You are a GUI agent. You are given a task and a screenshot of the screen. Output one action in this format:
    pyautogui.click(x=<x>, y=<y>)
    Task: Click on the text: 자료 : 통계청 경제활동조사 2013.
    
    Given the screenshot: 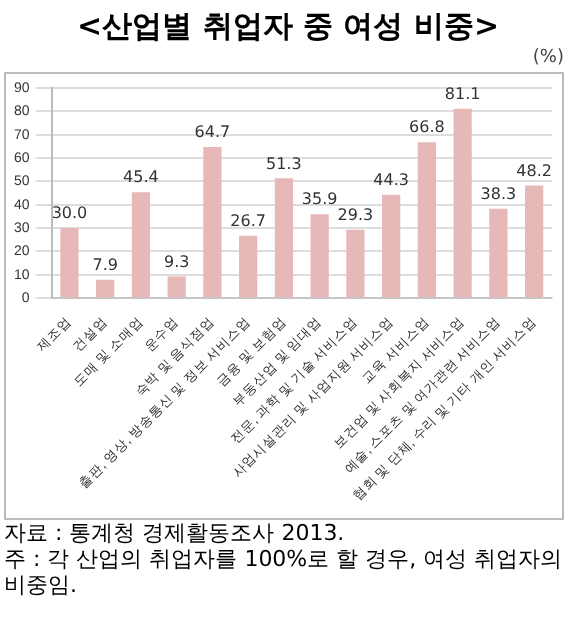 What is the action you would take?
    pyautogui.click(x=174, y=533)
    